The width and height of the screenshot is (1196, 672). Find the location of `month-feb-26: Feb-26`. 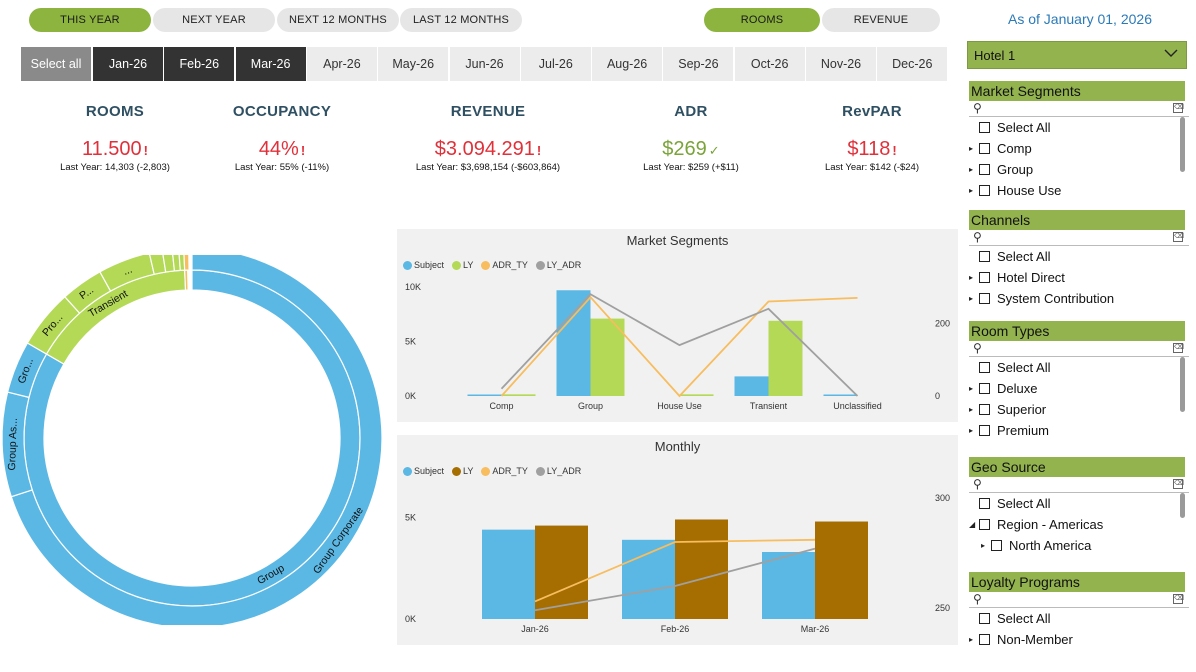

month-feb-26: Feb-26 is located at coordinates (199, 64).